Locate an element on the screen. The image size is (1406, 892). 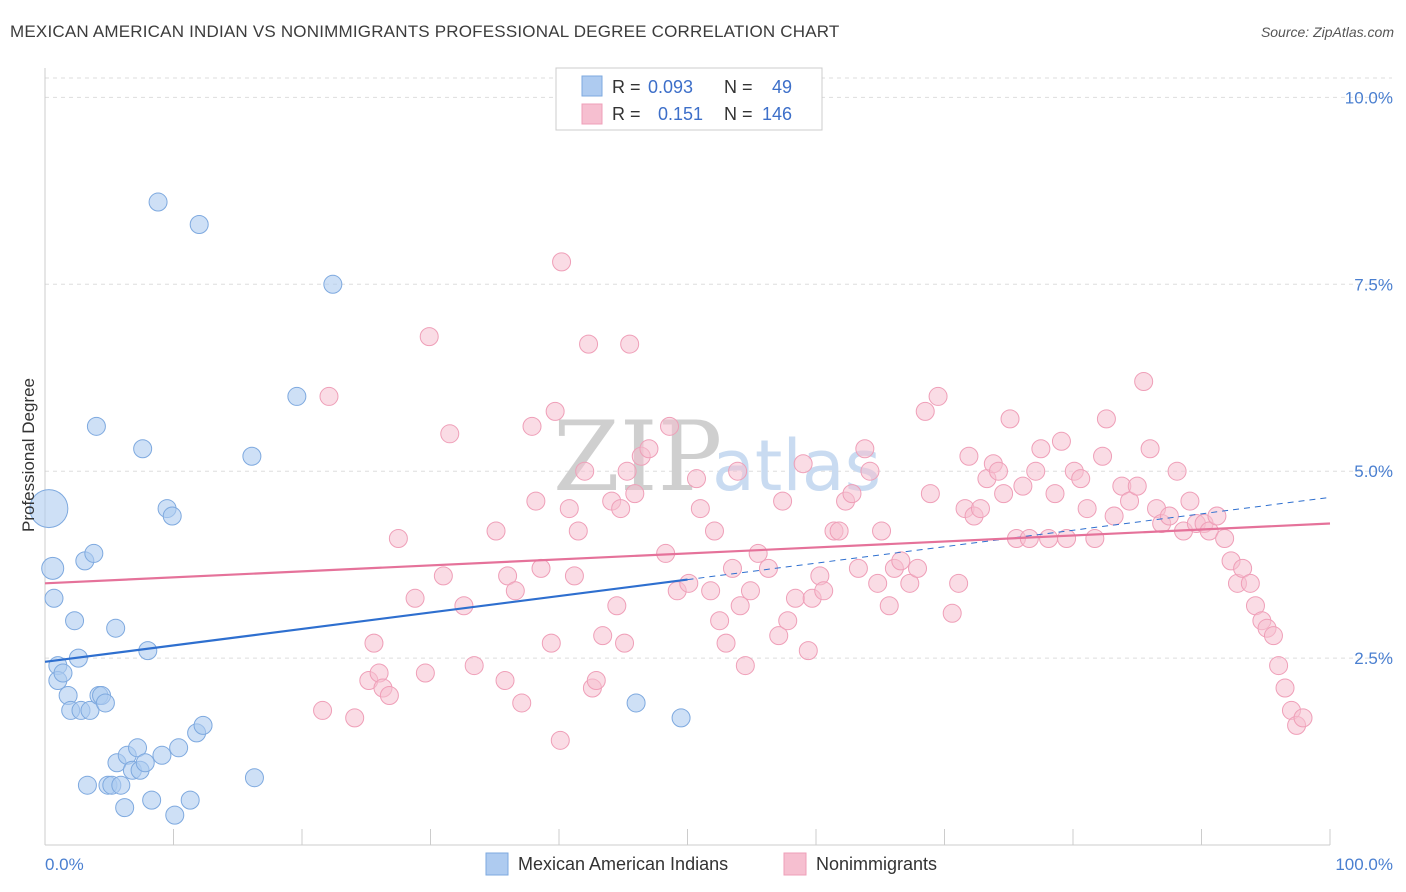
series-legend-pink-label: Nonimmigrants is located at coordinates (876, 864).